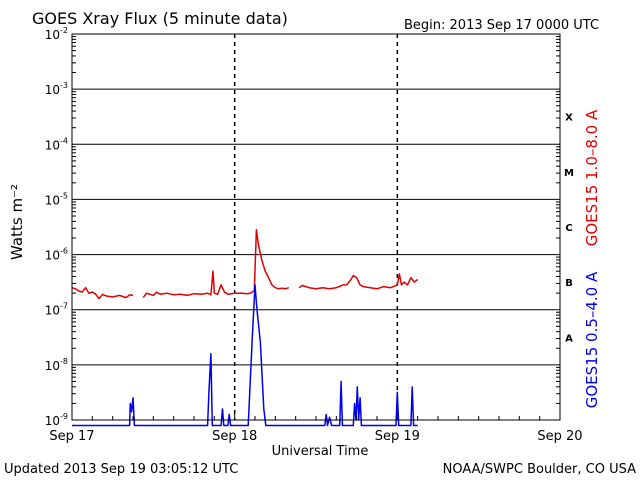 The image size is (640, 480). What do you see at coordinates (56, 365) in the screenshot?
I see `y-tick-label: 10⁻⁸` at bounding box center [56, 365].